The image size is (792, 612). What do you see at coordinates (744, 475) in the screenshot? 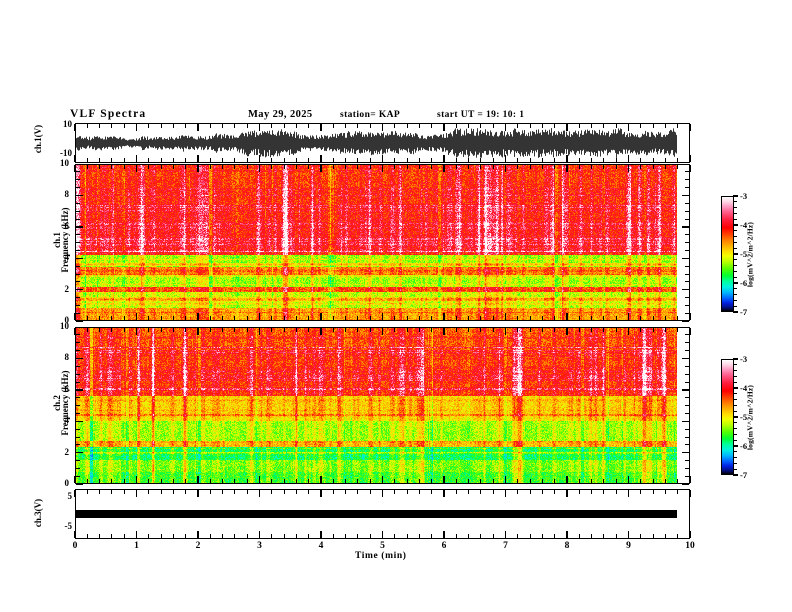
I see `colorbar-ch2-tick-neg7: -7` at bounding box center [744, 475].